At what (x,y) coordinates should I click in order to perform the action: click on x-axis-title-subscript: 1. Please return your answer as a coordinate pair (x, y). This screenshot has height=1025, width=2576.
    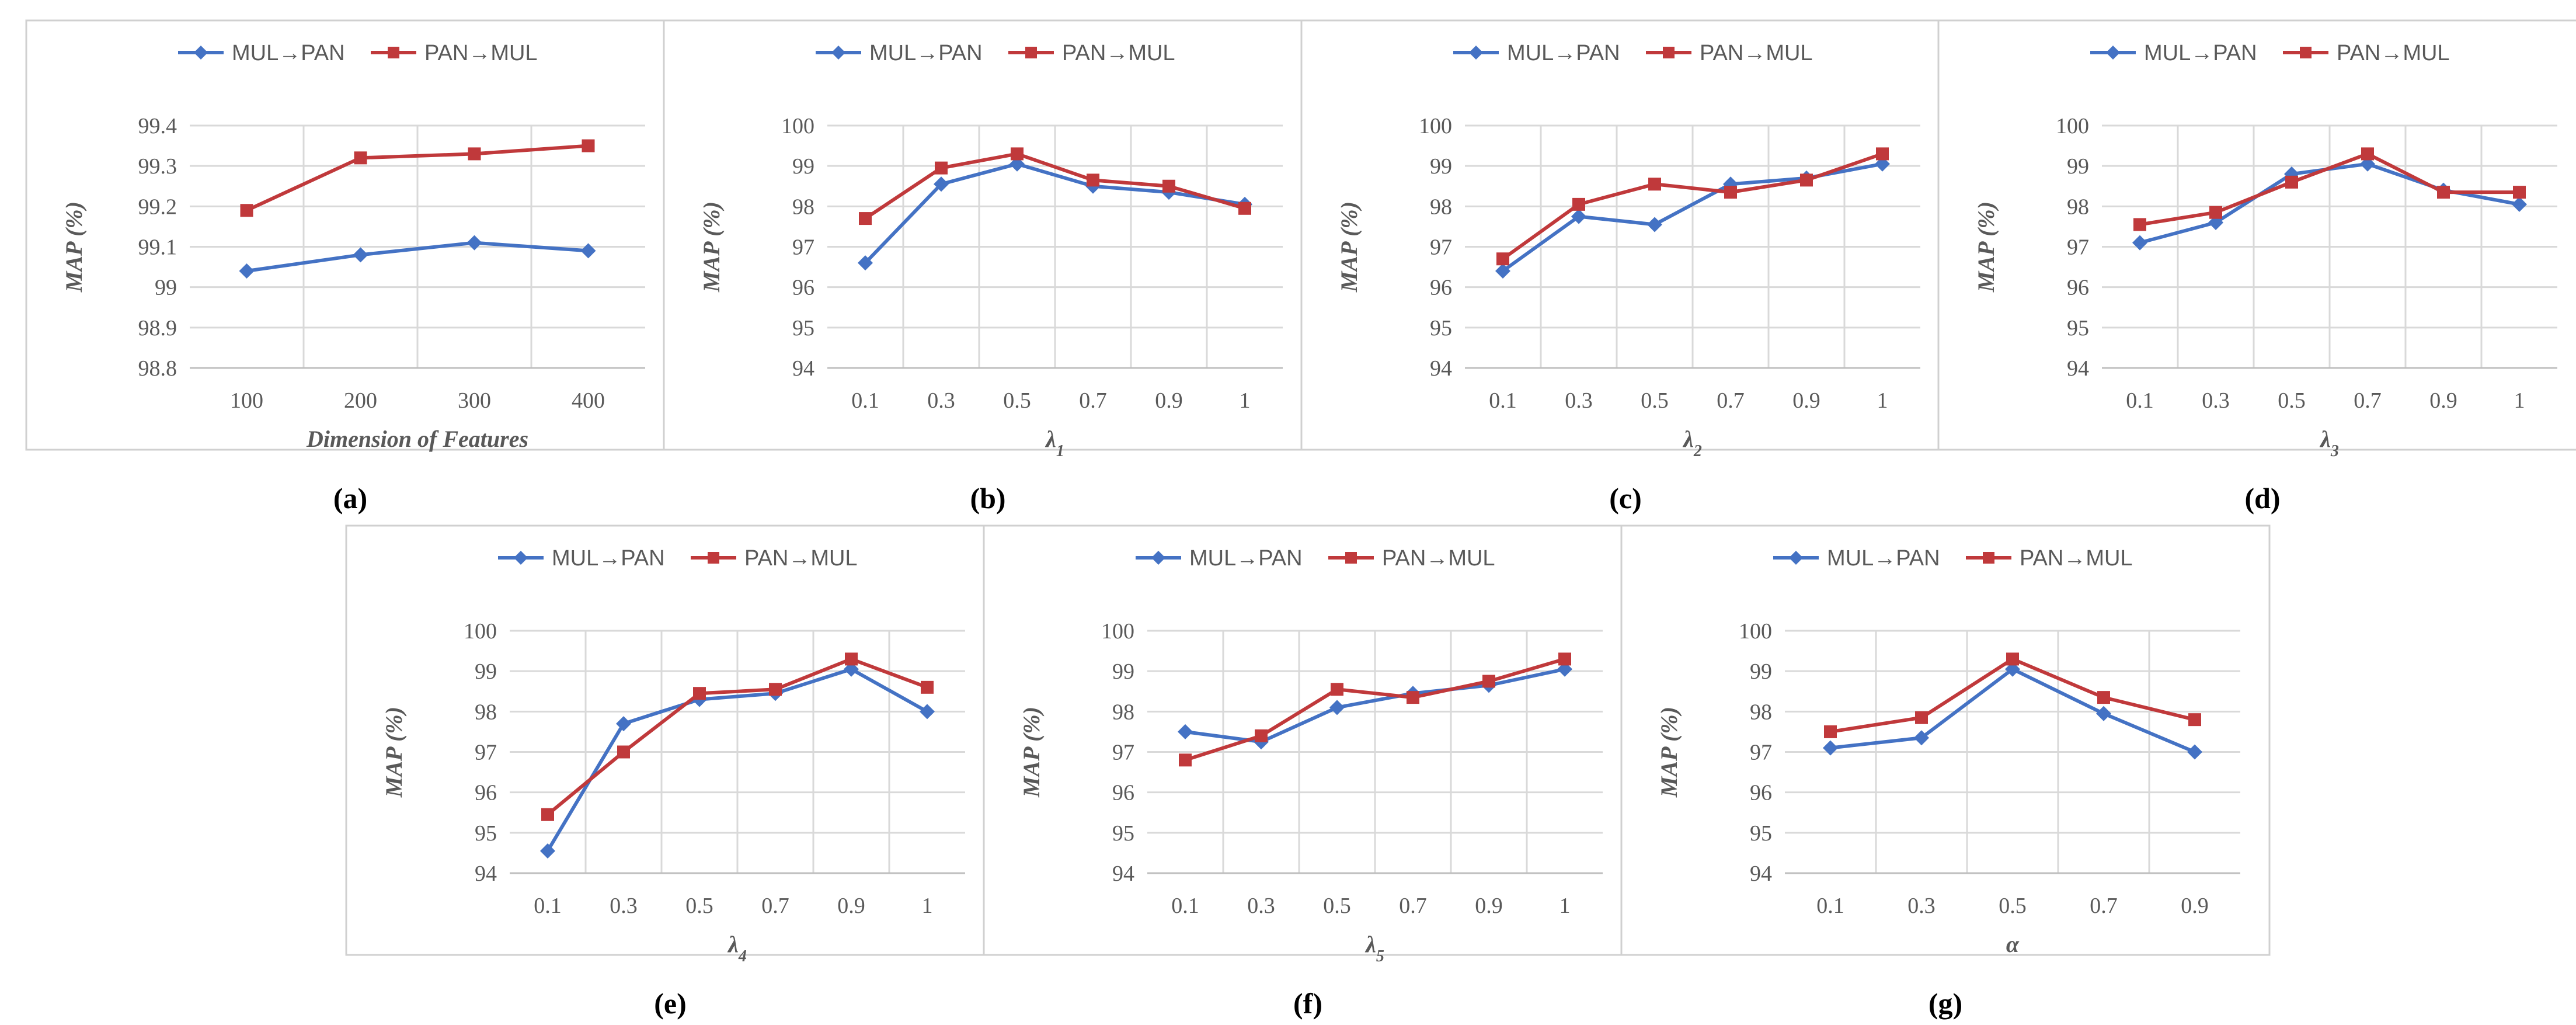
    Looking at the image, I should click on (1060, 451).